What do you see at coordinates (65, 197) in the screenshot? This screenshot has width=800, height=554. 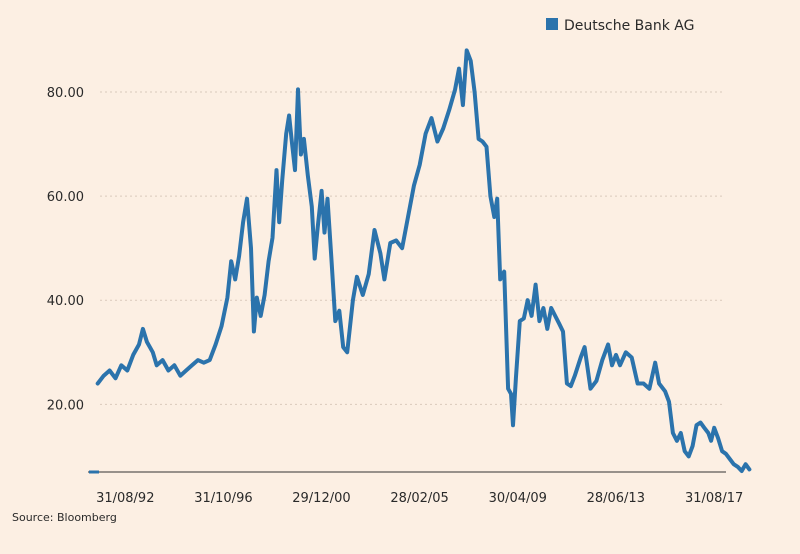 I see `y-tick-label: 60.00` at bounding box center [65, 197].